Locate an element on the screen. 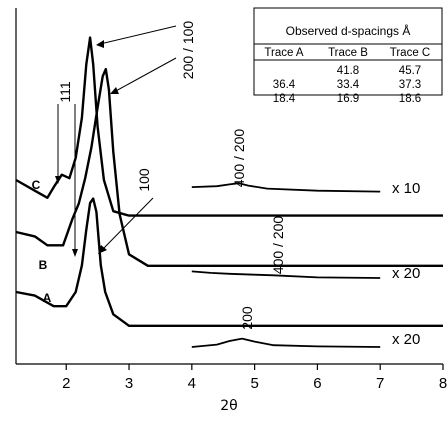  arrowhead-111-left is located at coordinates (58, 180).